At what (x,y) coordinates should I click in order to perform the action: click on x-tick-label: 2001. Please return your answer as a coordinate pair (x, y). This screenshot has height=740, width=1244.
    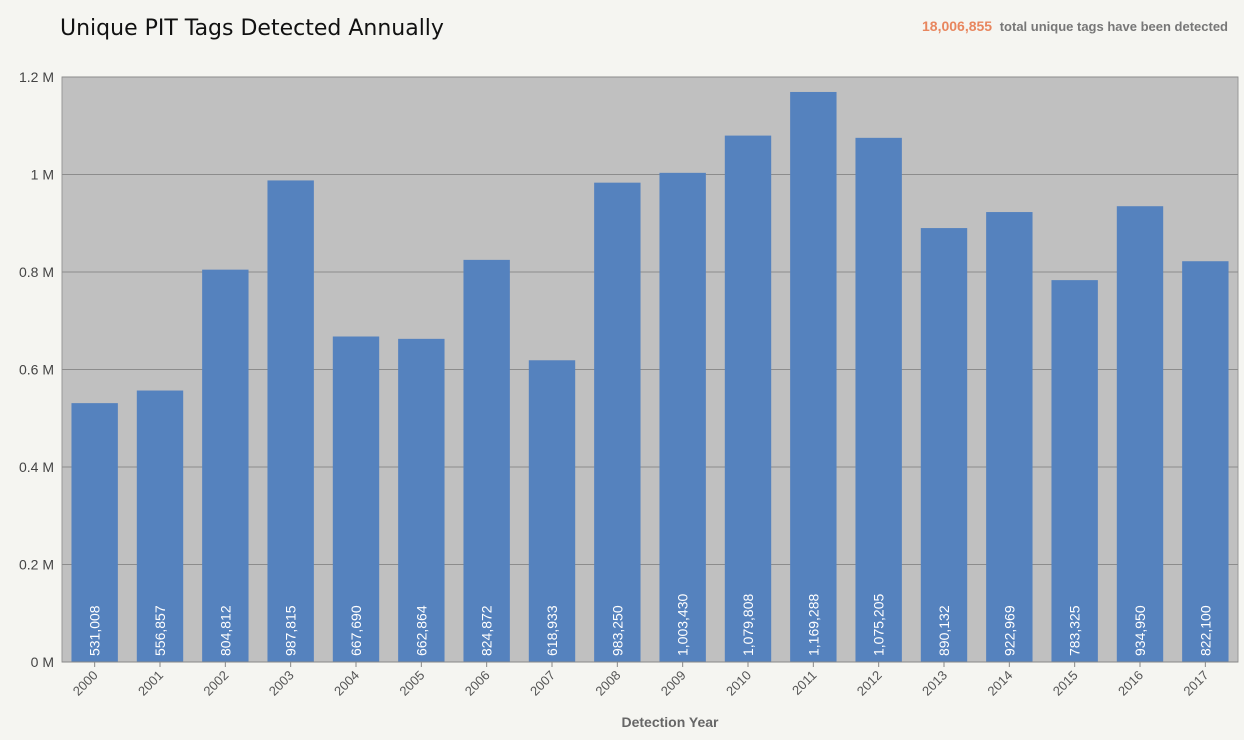
    Looking at the image, I should click on (150, 683).